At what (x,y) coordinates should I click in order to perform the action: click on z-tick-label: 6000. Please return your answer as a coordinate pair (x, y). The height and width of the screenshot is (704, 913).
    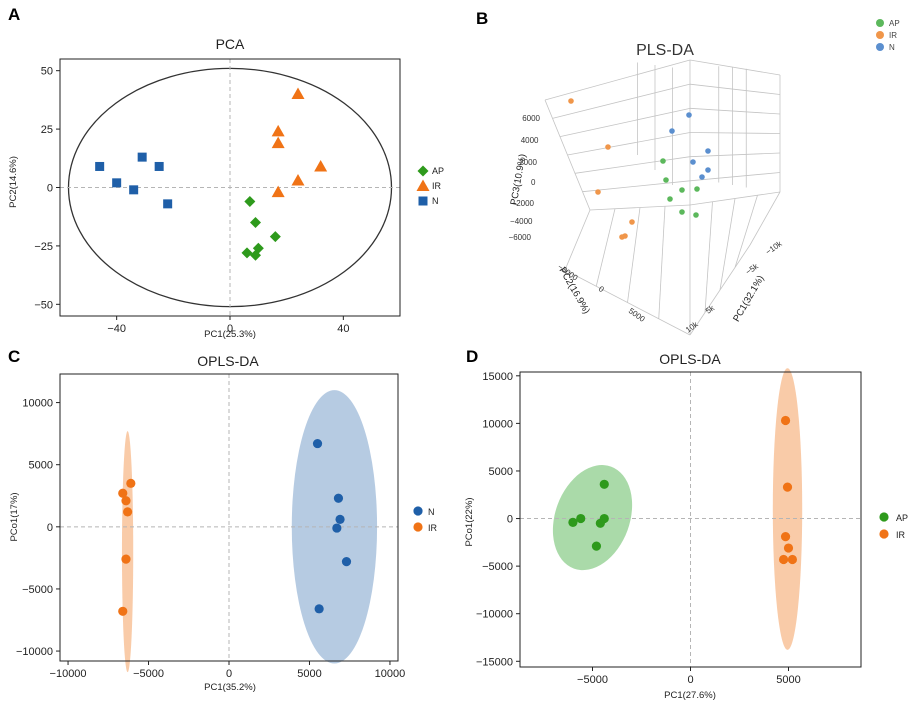
    Looking at the image, I should click on (531, 118).